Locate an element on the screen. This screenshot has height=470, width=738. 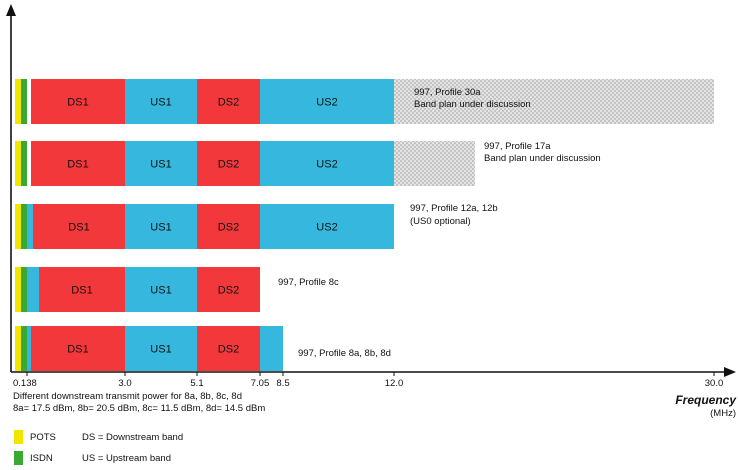
x-tick-label: 0.138 is located at coordinates (25, 383).